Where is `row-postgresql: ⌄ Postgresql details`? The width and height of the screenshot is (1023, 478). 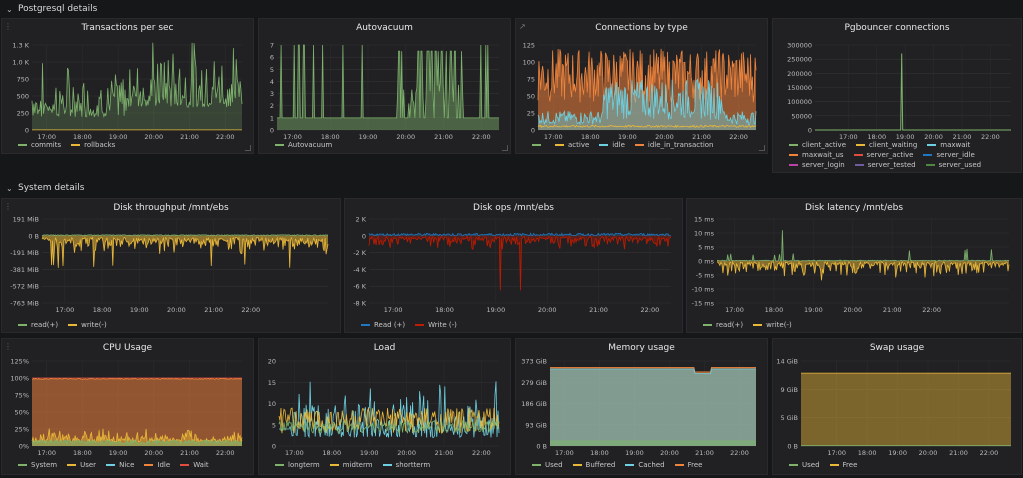
row-postgresql: ⌄ Postgresql details is located at coordinates (51, 9).